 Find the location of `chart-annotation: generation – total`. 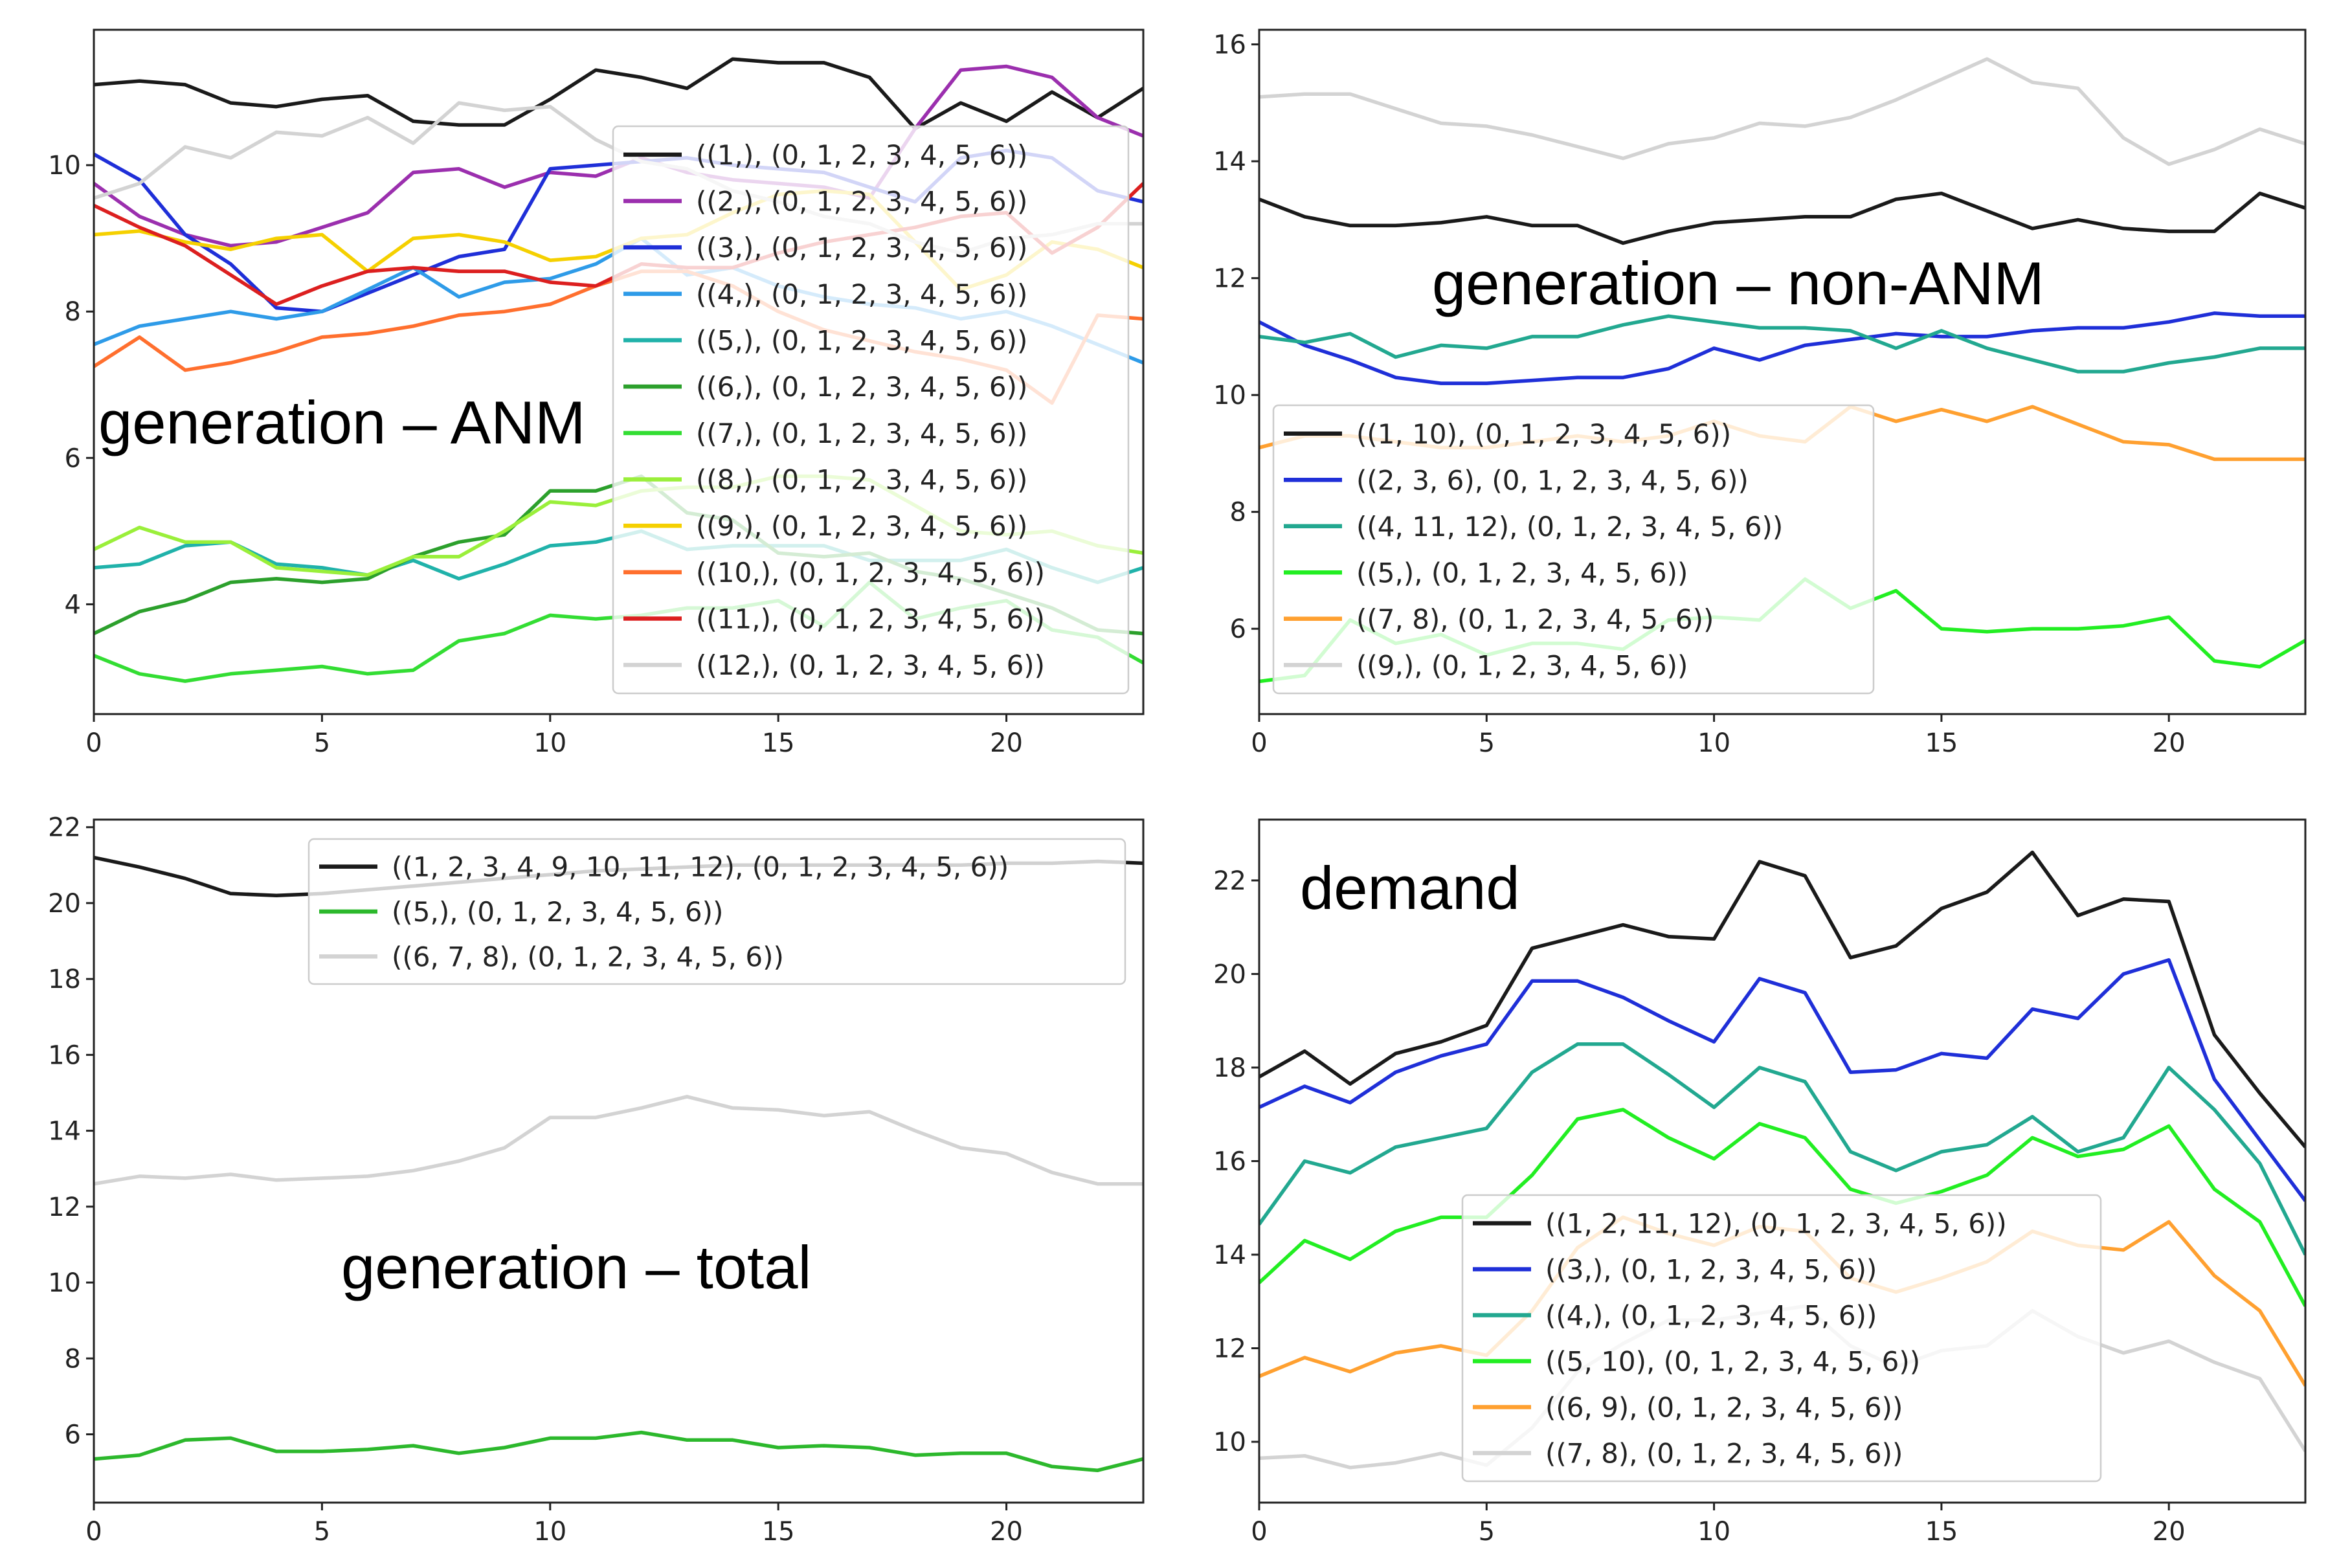

chart-annotation: generation – total is located at coordinates (576, 1267).